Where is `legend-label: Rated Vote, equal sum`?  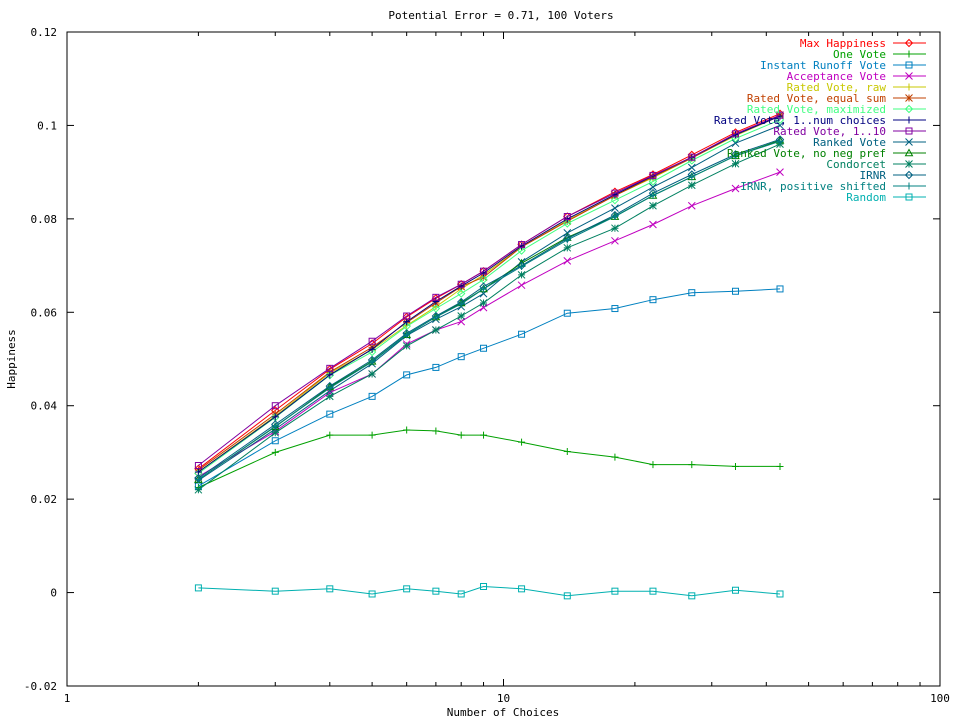
legend-label: Rated Vote, equal sum is located at coordinates (816, 98).